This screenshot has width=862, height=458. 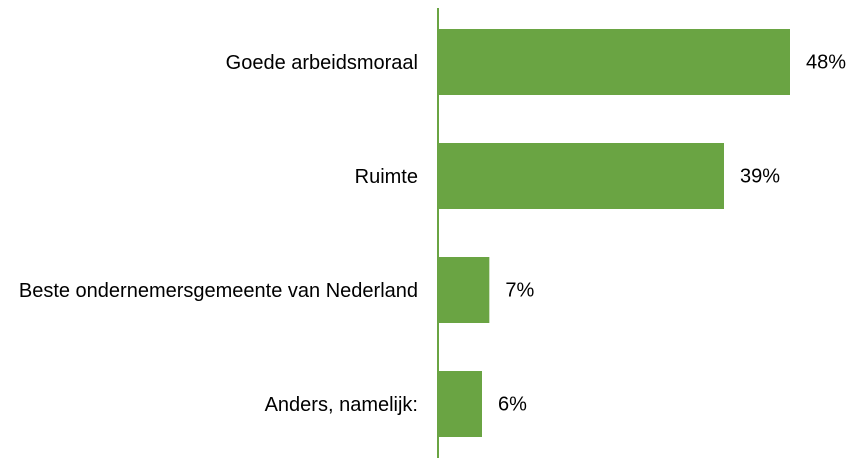 What do you see at coordinates (321, 63) in the screenshot?
I see `category-label: Goede arbeidsmoraal` at bounding box center [321, 63].